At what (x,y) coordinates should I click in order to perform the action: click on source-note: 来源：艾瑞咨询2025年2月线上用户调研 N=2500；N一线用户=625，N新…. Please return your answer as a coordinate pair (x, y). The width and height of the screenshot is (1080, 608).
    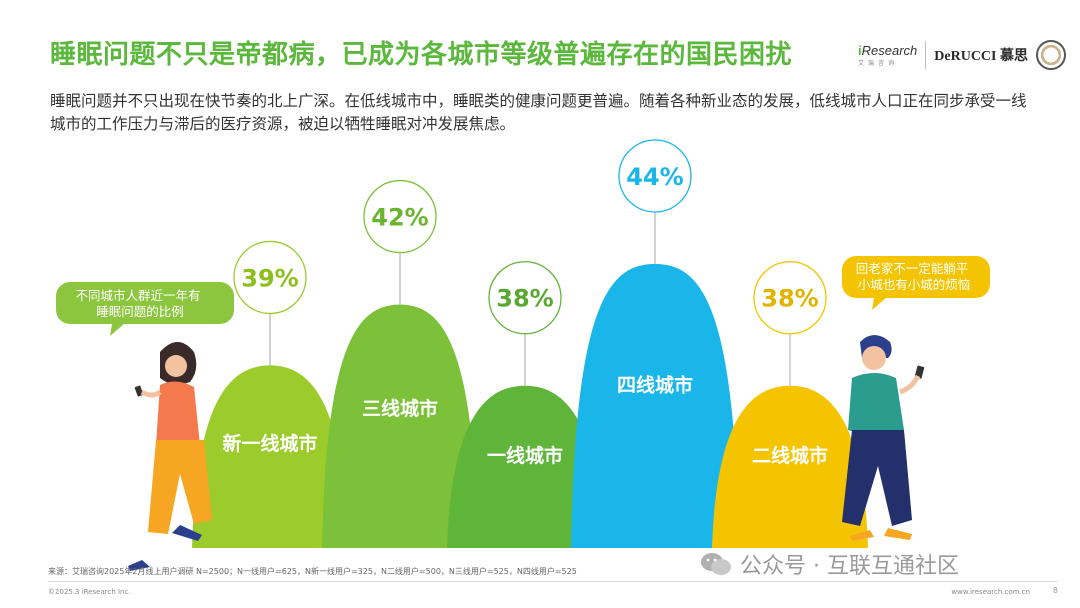
    Looking at the image, I should click on (312, 571).